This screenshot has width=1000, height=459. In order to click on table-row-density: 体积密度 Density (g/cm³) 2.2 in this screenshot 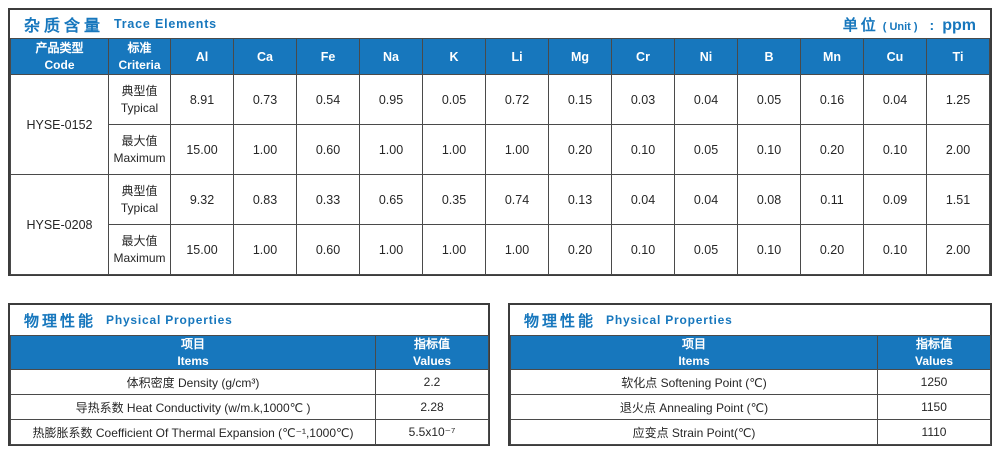, I will do `click(249, 382)`.